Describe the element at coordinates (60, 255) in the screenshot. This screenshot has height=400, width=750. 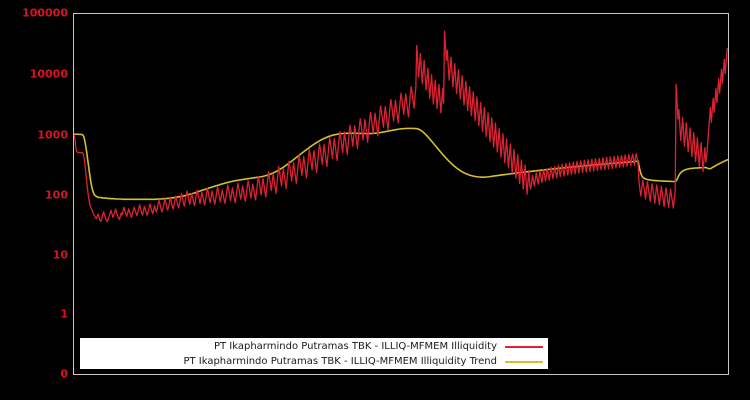
I see `y-tick-10: 10` at that location.